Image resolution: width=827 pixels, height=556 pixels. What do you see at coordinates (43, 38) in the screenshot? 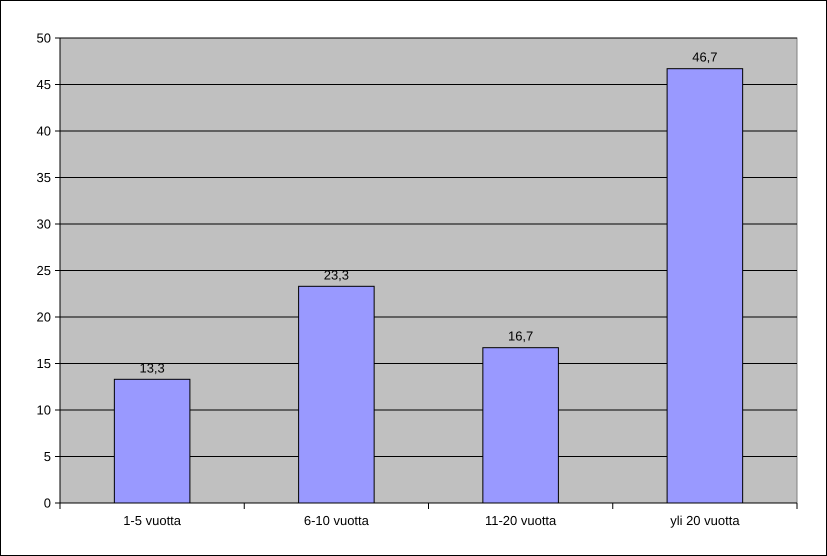
I see `y-tick-label: 50` at bounding box center [43, 38].